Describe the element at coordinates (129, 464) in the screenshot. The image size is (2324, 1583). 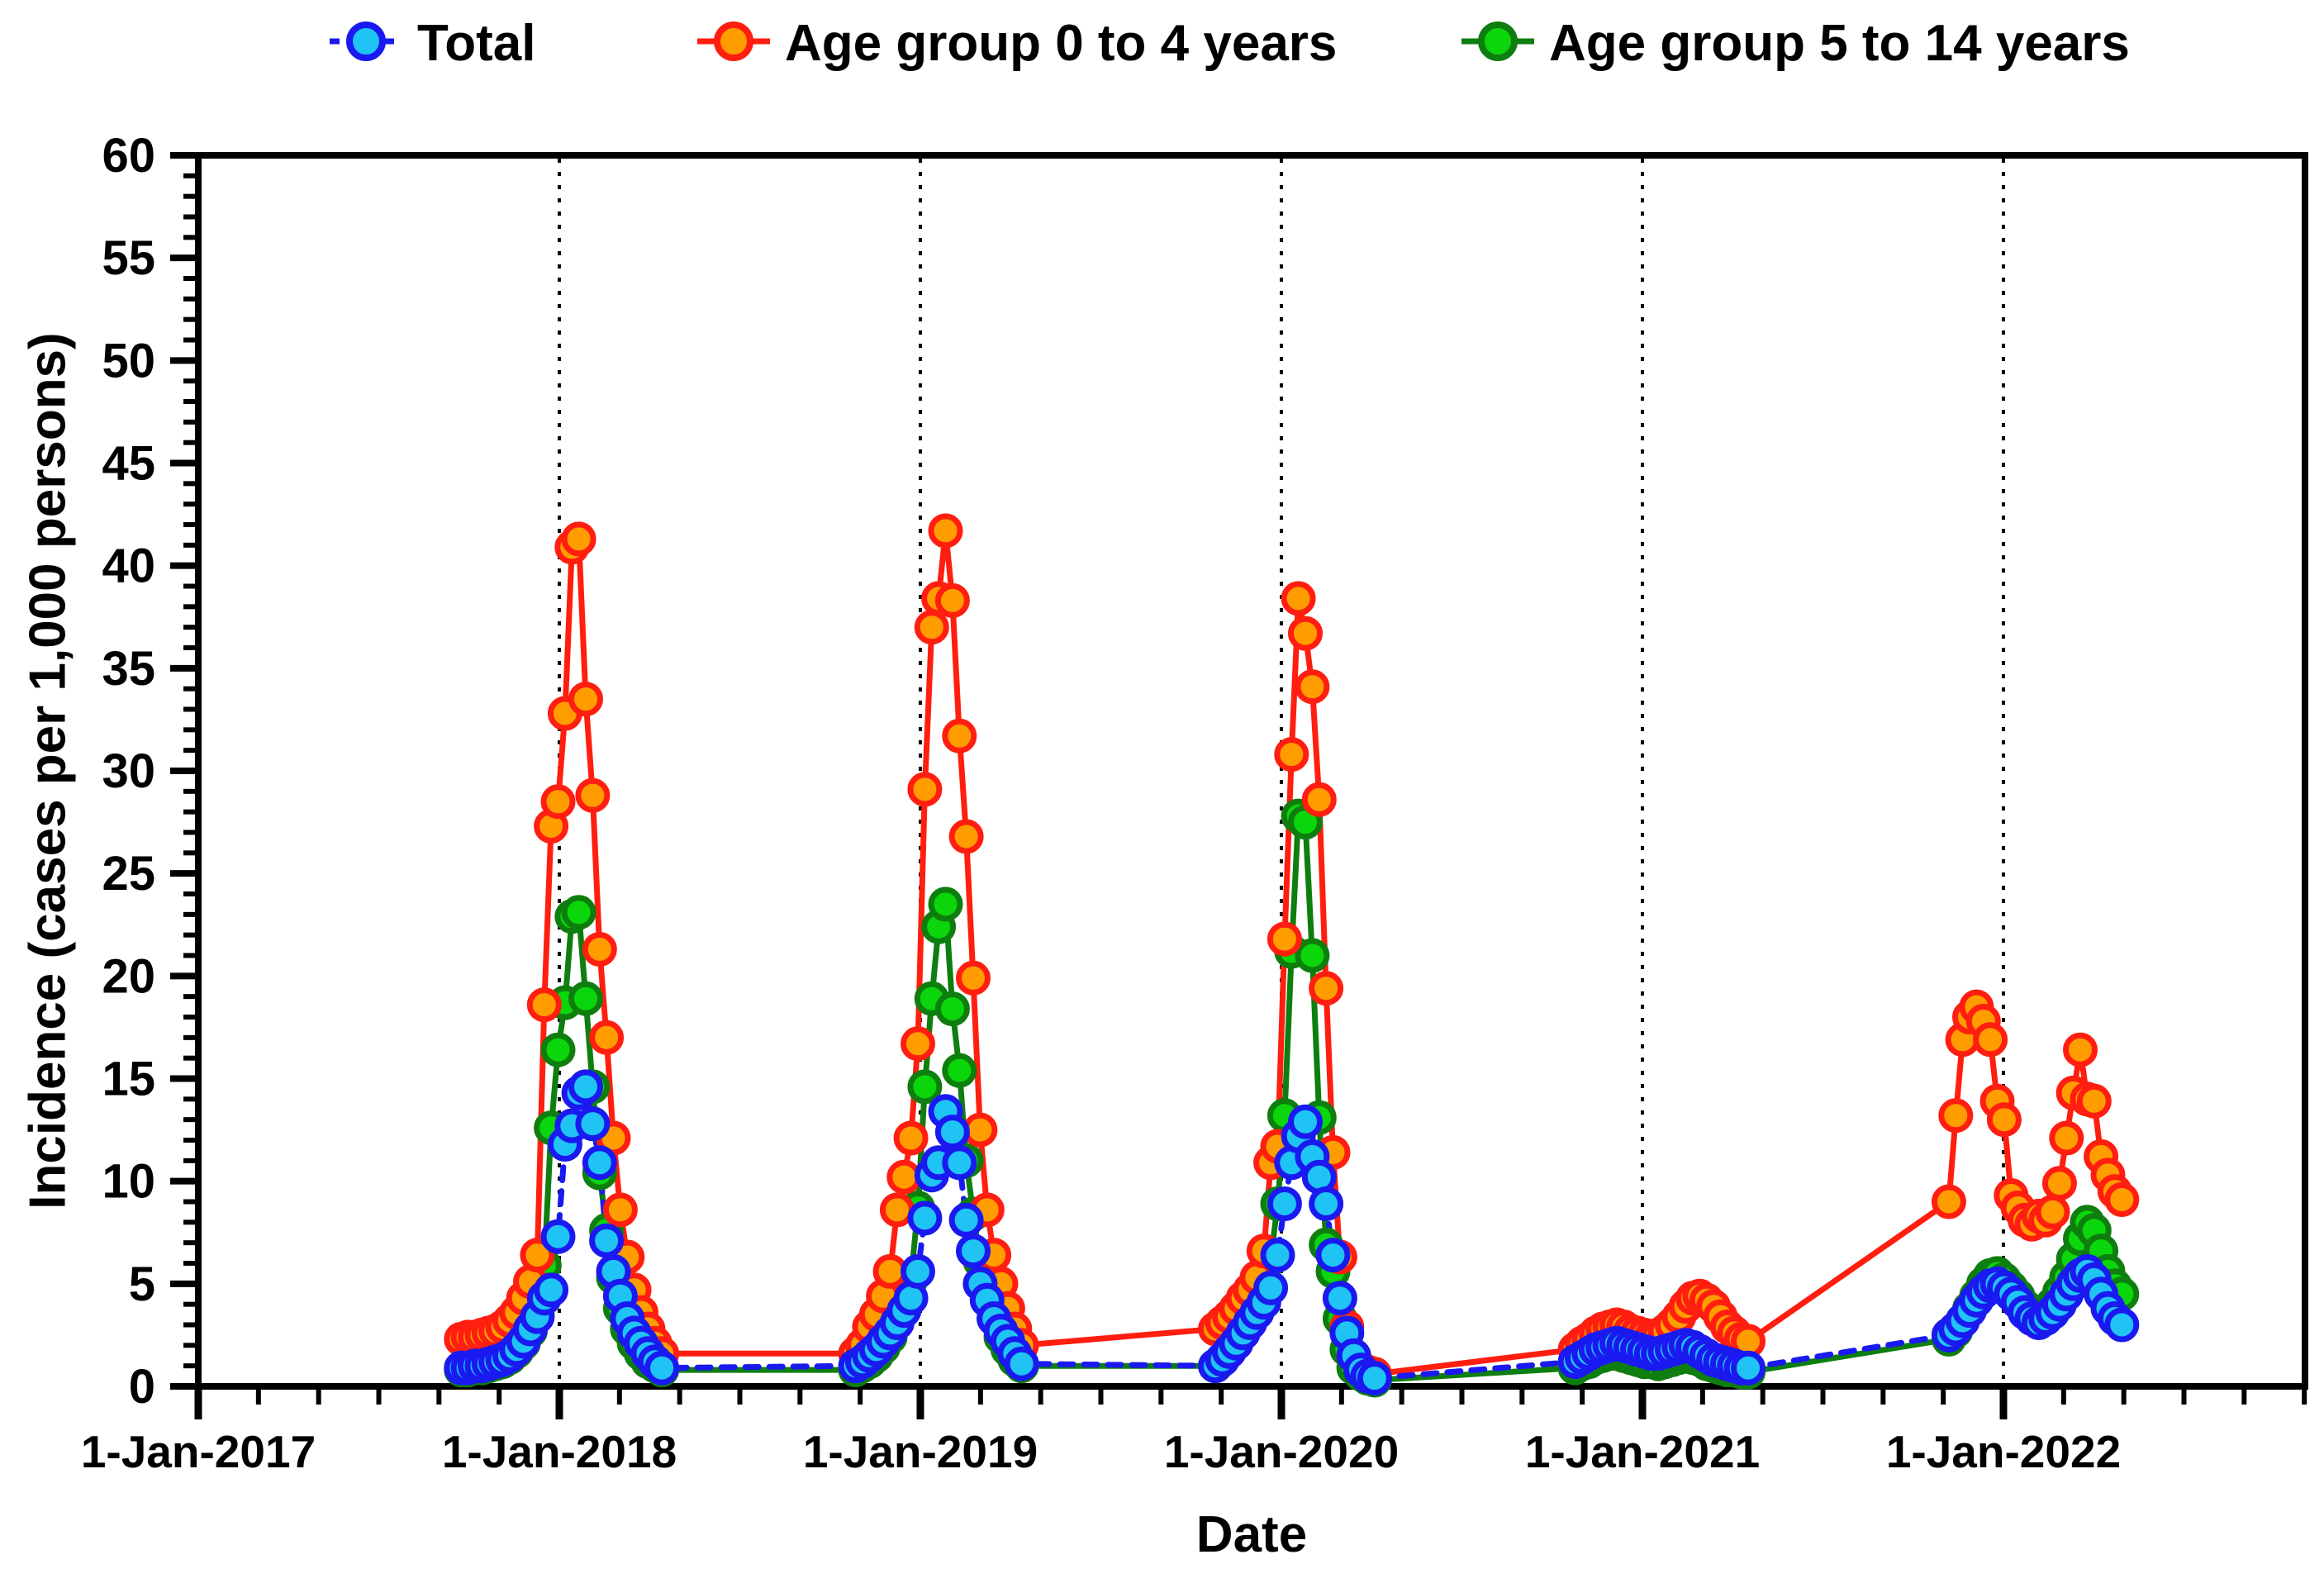
I see `y-tick-label-45: 45` at that location.